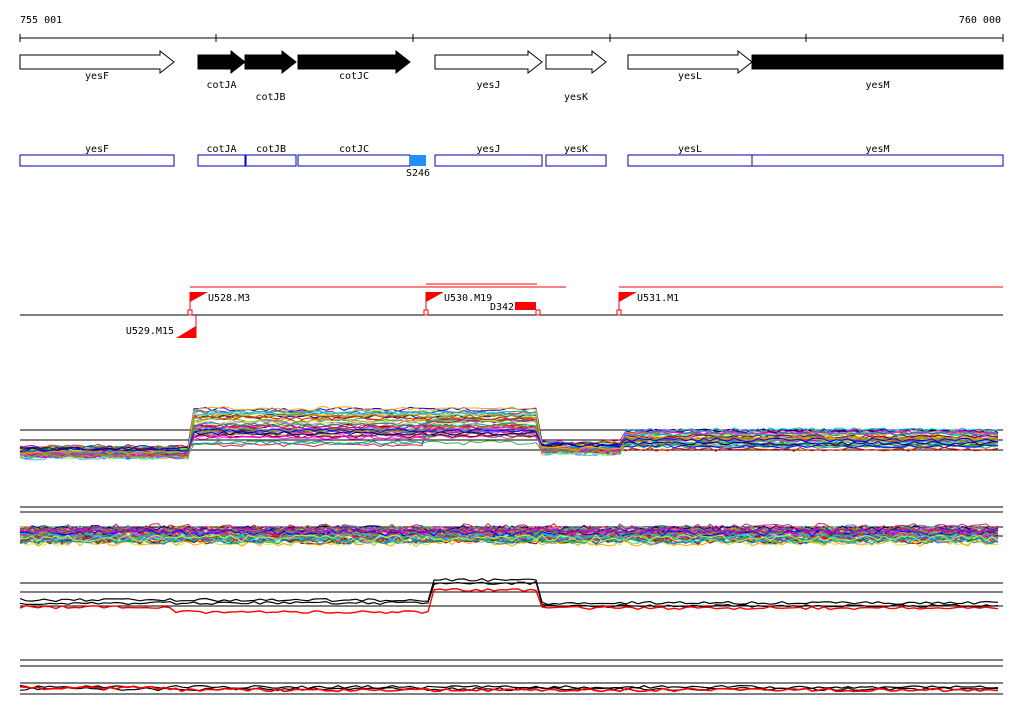 This screenshot has width=1024, height=714. I want to click on gene-box-label-cotjb: cotJB, so click(271, 149).